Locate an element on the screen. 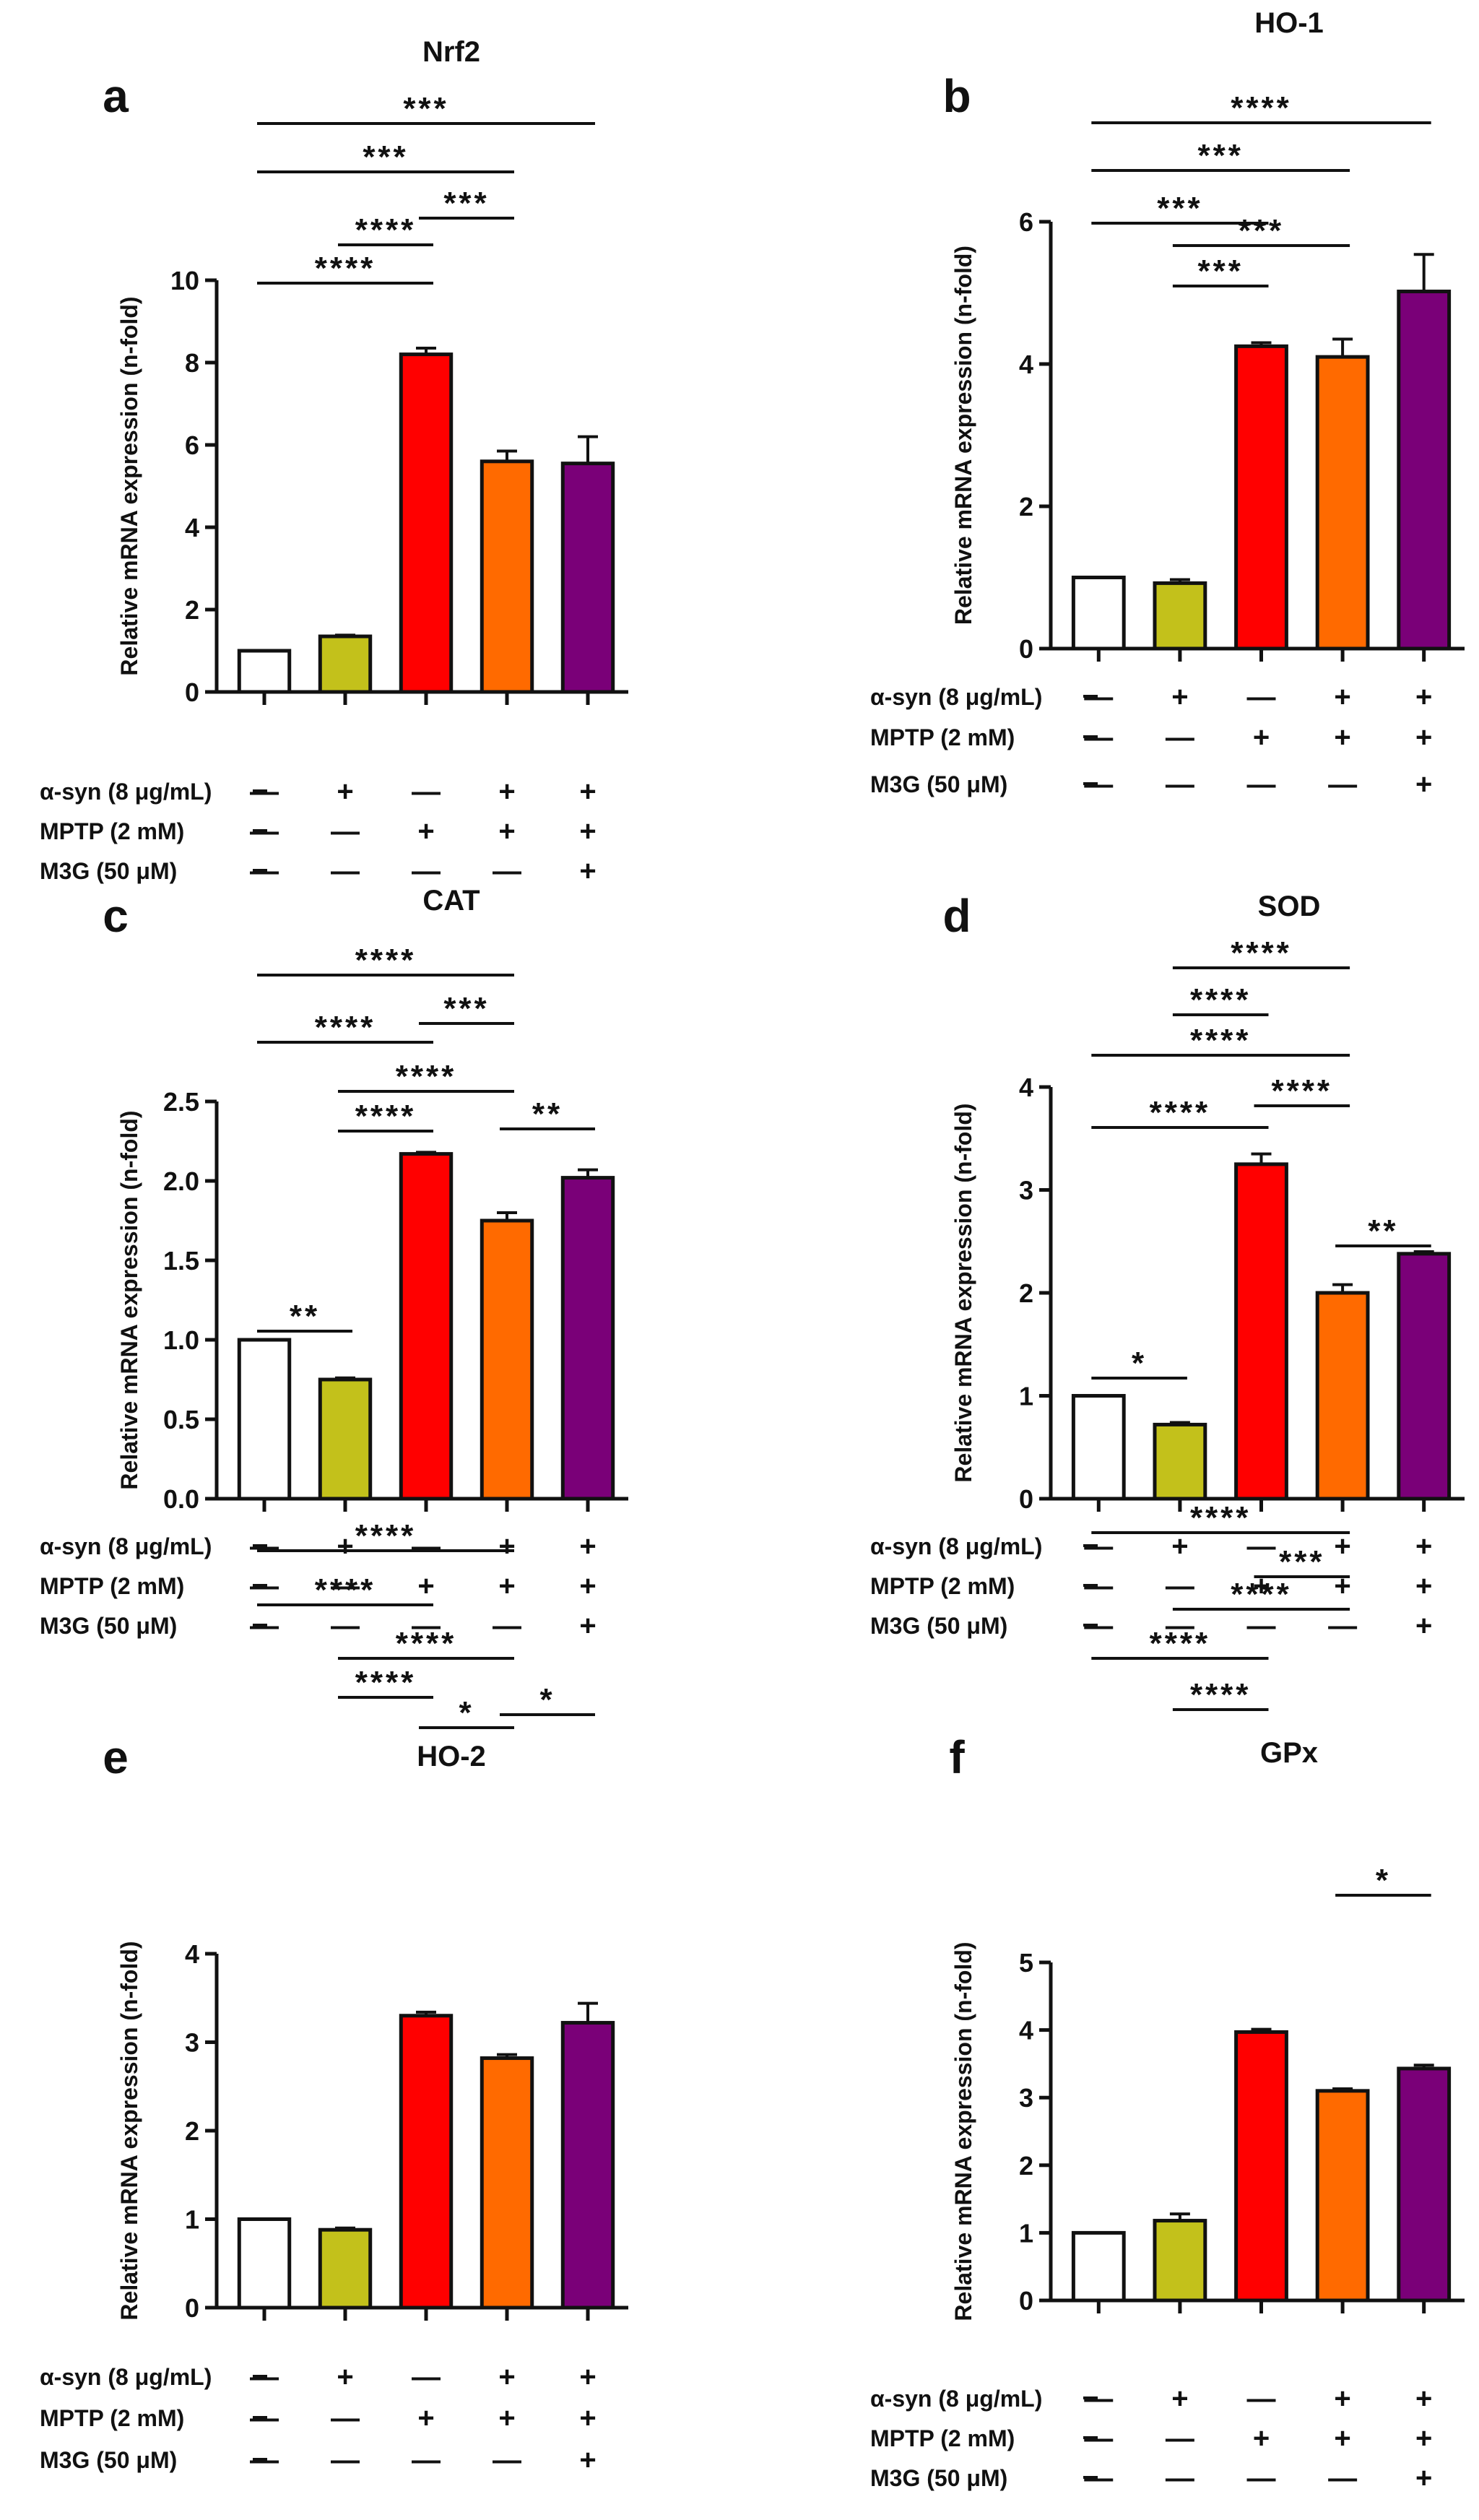 Image resolution: width=1479 pixels, height=2520 pixels. y-tick-label: 10 is located at coordinates (184, 280).